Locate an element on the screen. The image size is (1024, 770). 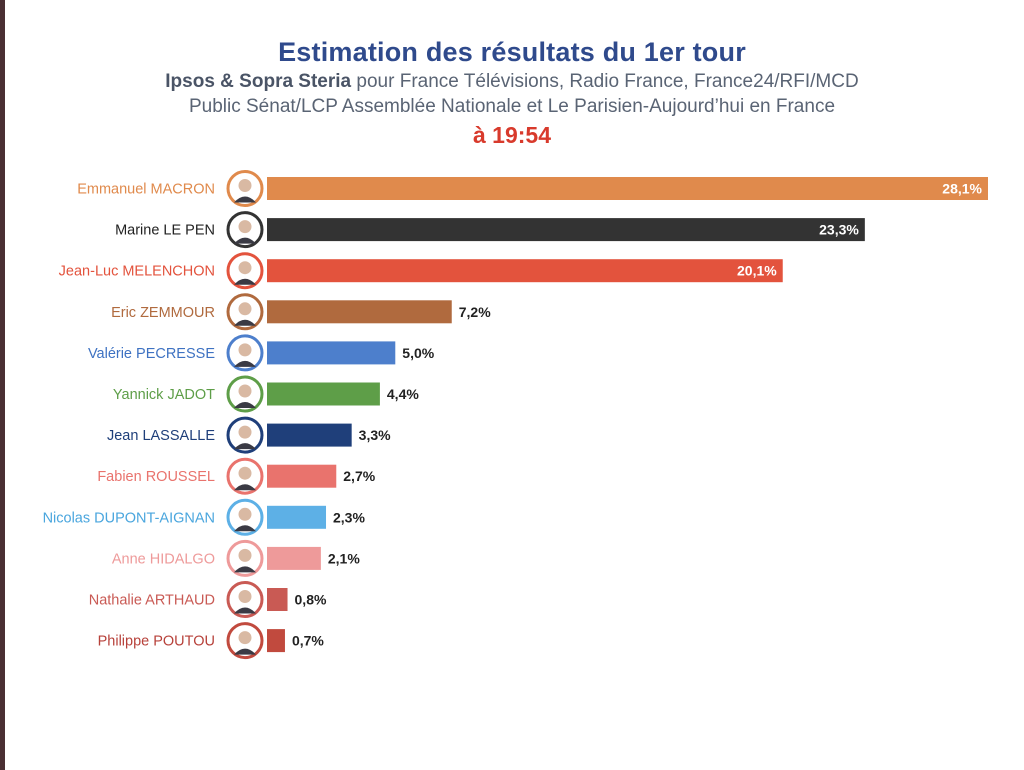
category-label-jean-lassalle: Jean LASSALLE is located at coordinates (161, 436).